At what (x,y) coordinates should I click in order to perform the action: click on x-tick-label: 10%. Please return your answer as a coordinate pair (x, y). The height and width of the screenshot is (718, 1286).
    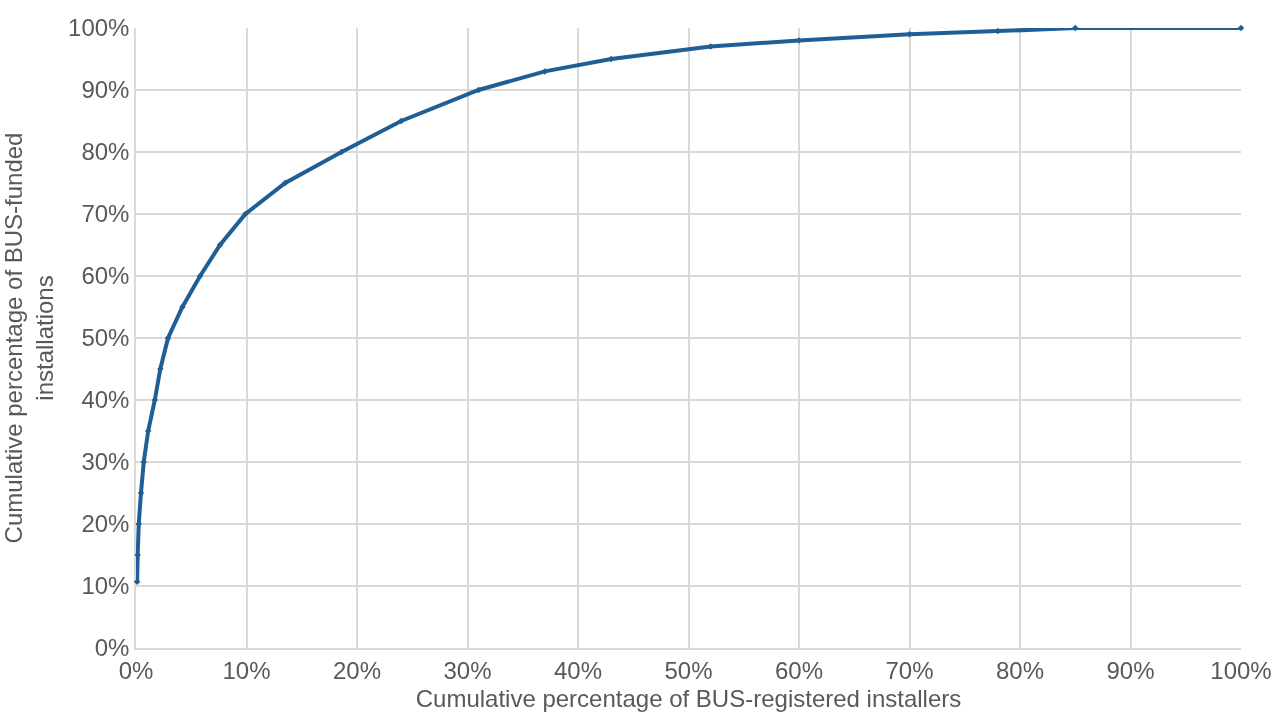
    Looking at the image, I should click on (246, 670).